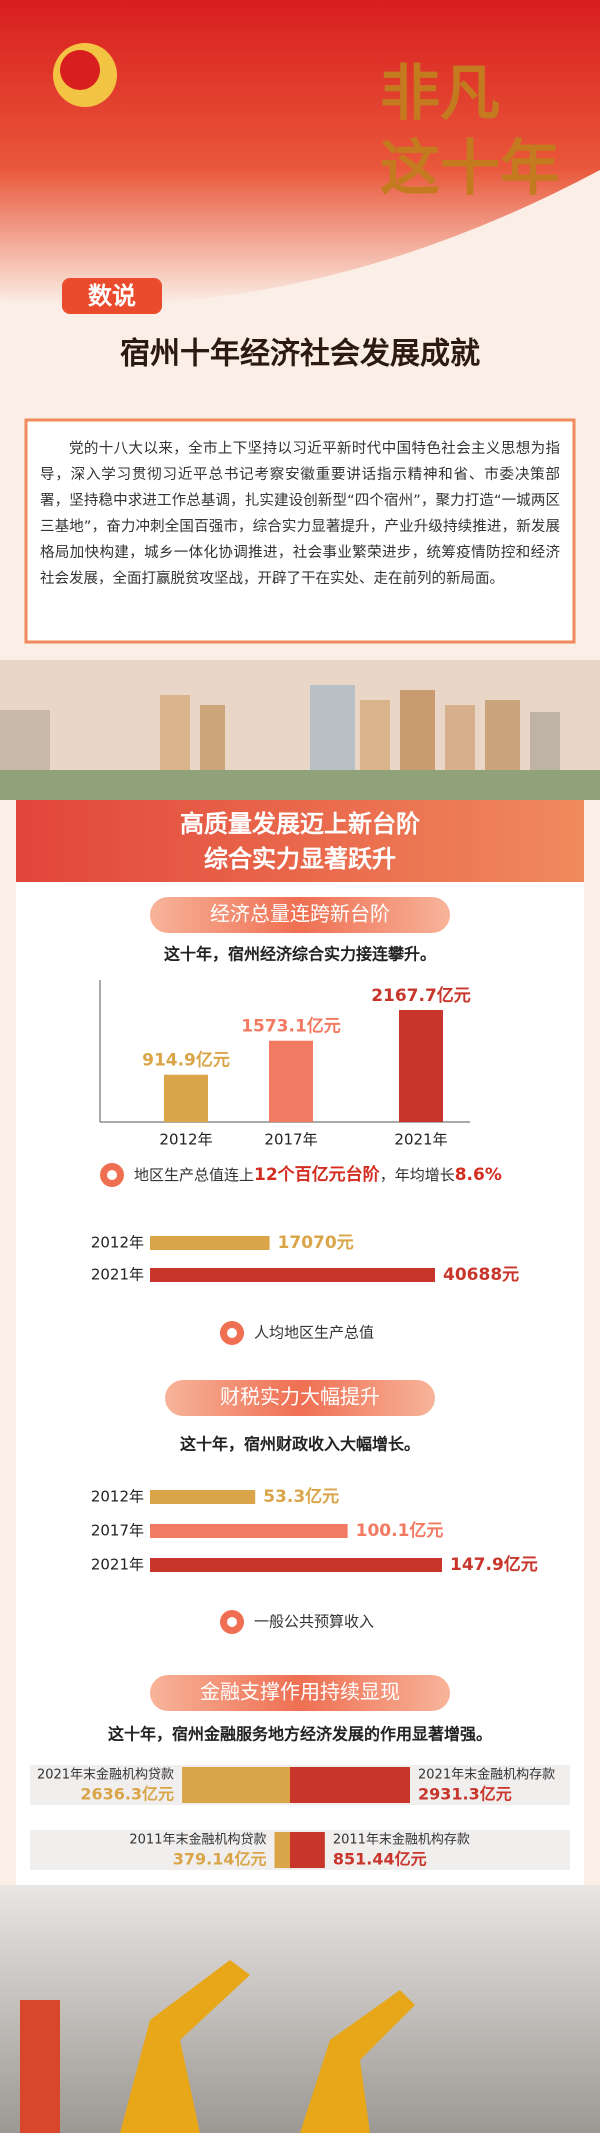 Image resolution: width=600 pixels, height=2133 pixels. I want to click on slogan: 非凡, so click(440, 94).